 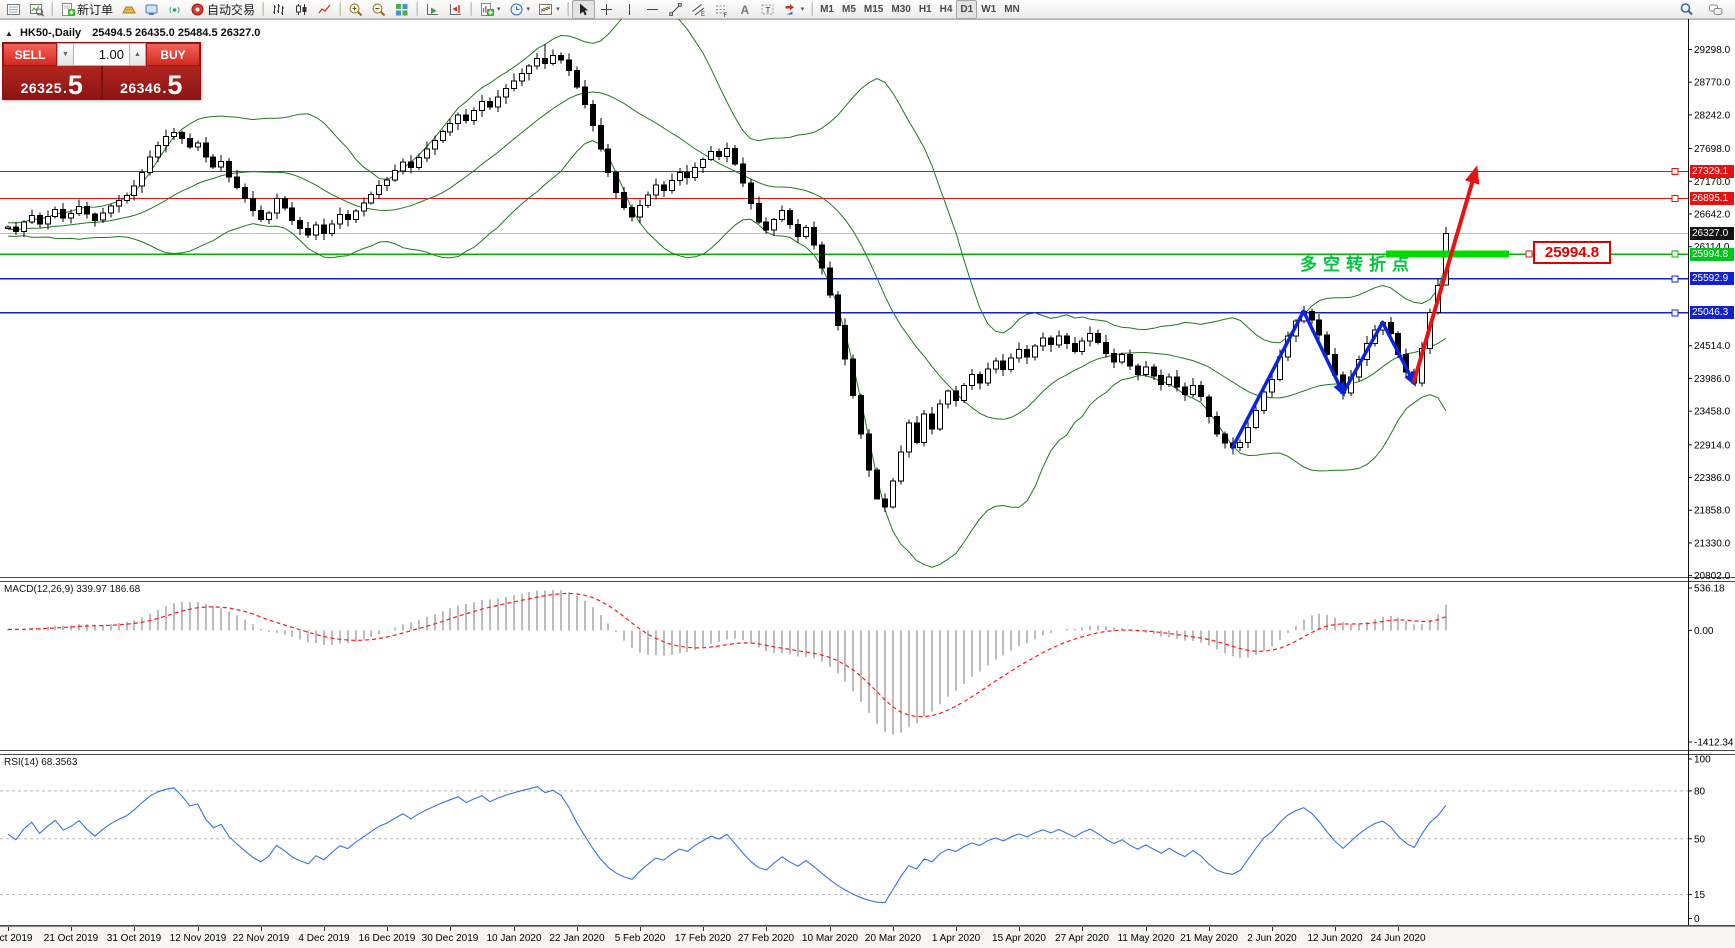 What do you see at coordinates (844, 845) in the screenshot?
I see `rsi-series` at bounding box center [844, 845].